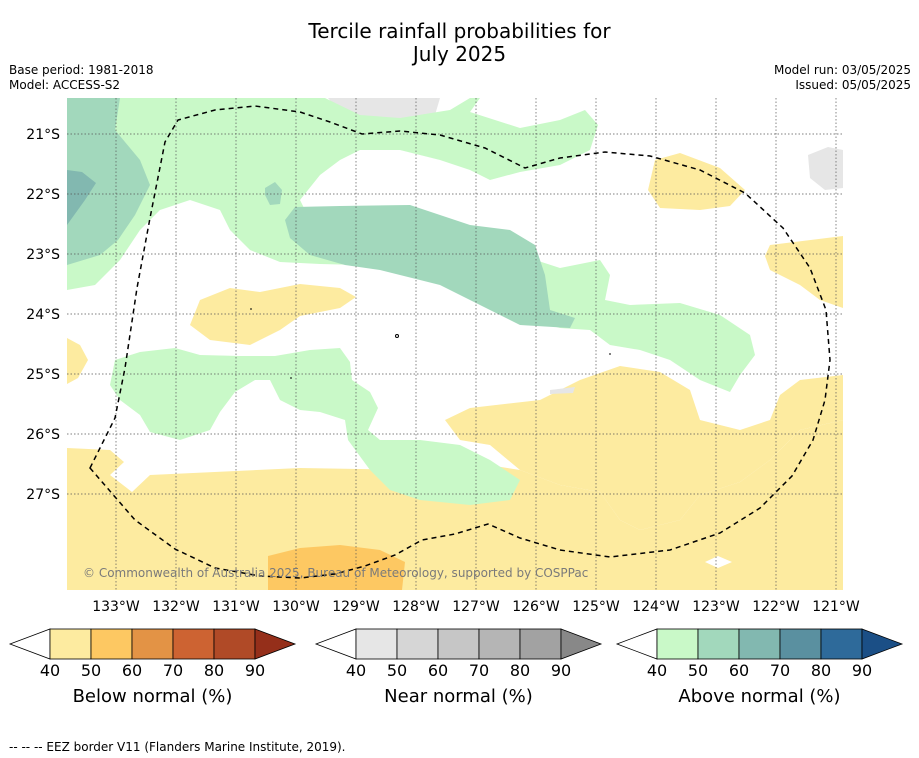 This screenshot has height=758, width=919. Describe the element at coordinates (759, 696) in the screenshot. I see `colorbar-label: Above normal (%)` at that location.